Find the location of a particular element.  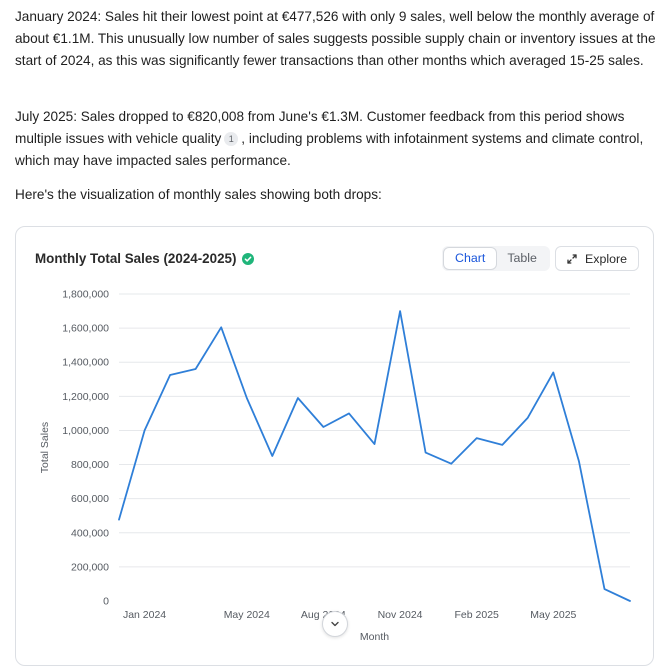

explore-button: Explore is located at coordinates (597, 258).